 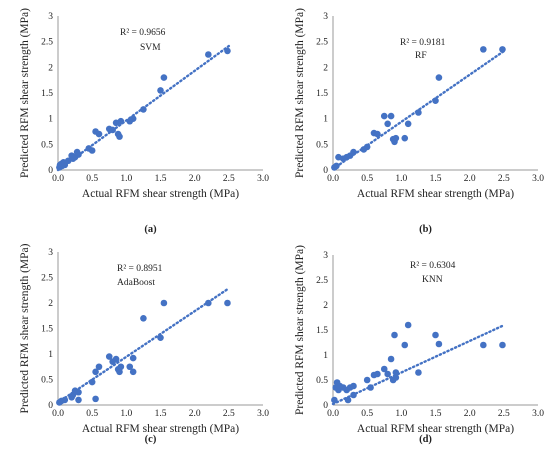 I want to click on model-name-label: AdaBoost, so click(x=136, y=283).